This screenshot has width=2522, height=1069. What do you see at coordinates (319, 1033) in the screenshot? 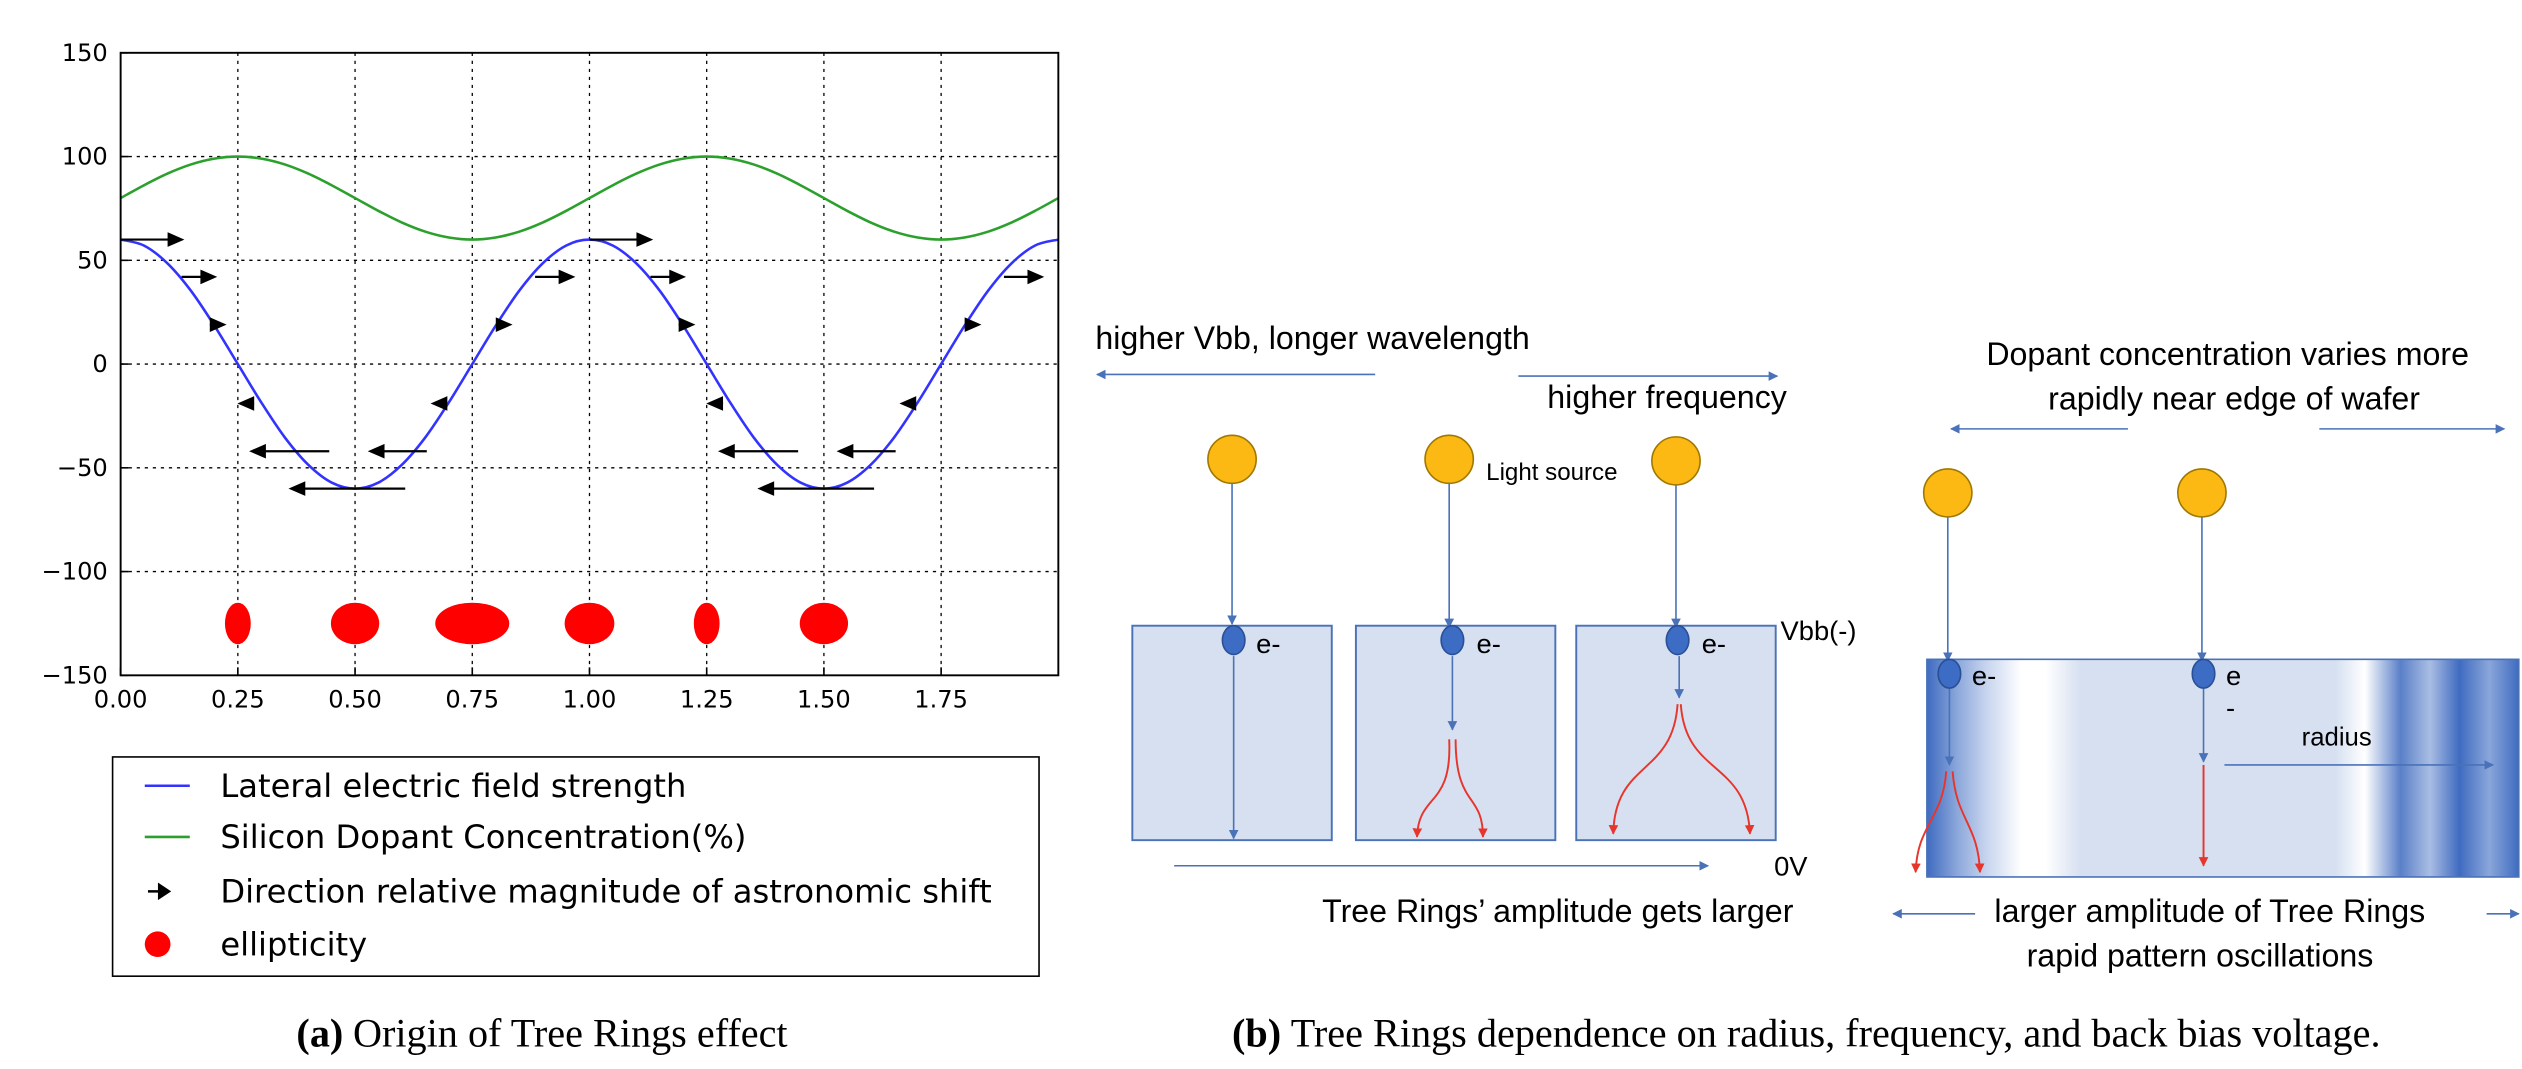
I see `caption-label: (a)` at bounding box center [319, 1033].